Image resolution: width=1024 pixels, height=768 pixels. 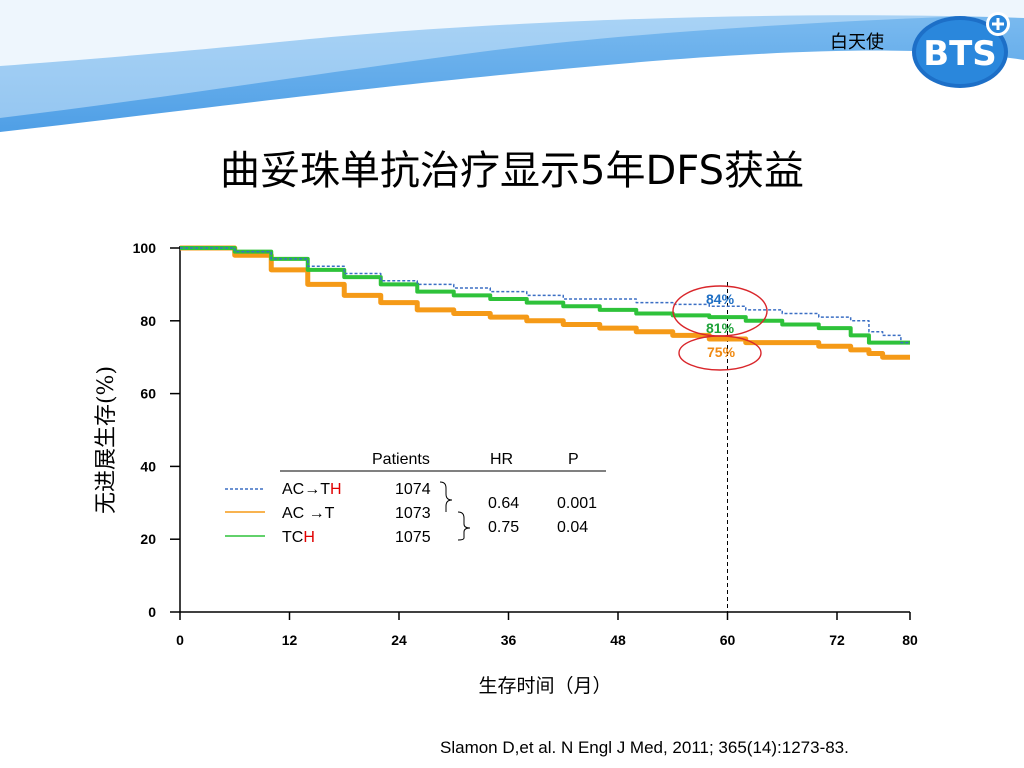 I want to click on y-tick-label: 0, so click(x=152, y=612).